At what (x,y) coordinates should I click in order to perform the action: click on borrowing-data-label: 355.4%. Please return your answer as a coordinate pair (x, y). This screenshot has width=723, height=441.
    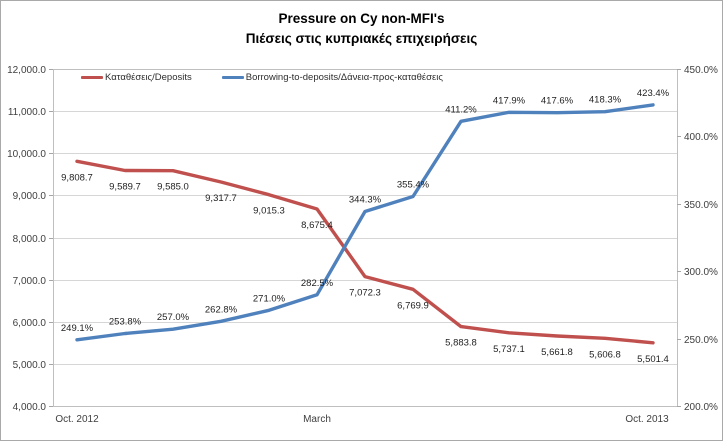
    Looking at the image, I should click on (413, 185).